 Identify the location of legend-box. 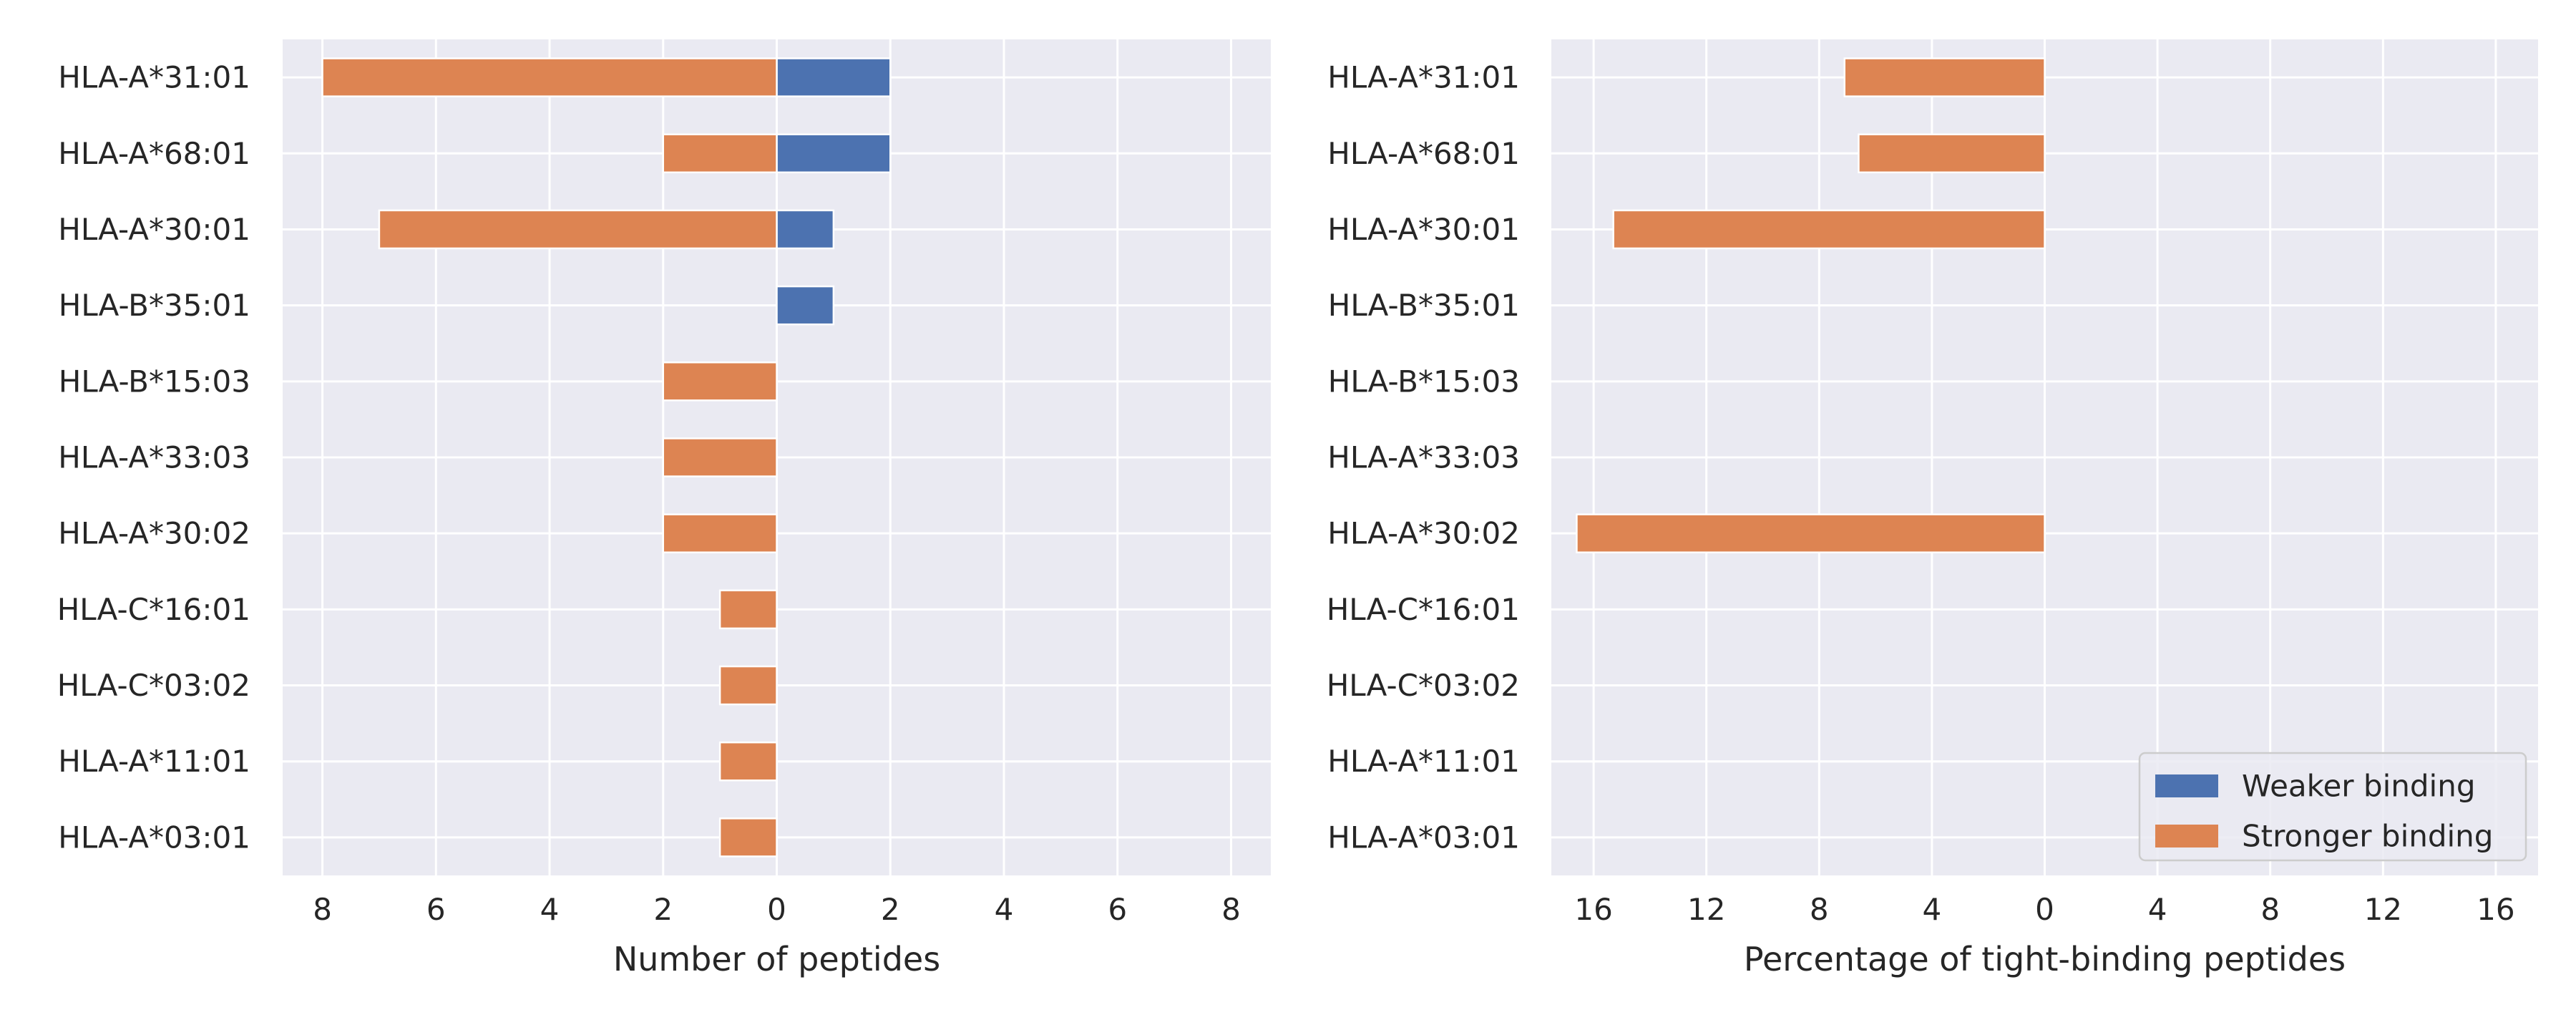
(2332, 807).